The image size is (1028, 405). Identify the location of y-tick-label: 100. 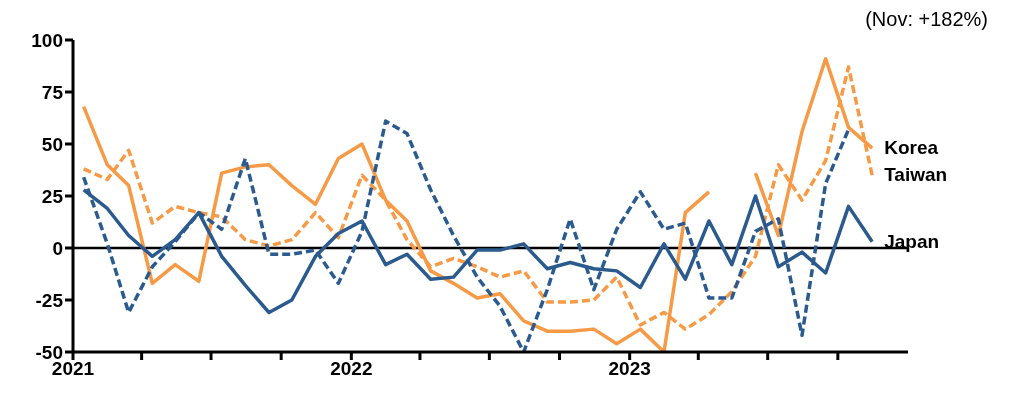
(47, 40).